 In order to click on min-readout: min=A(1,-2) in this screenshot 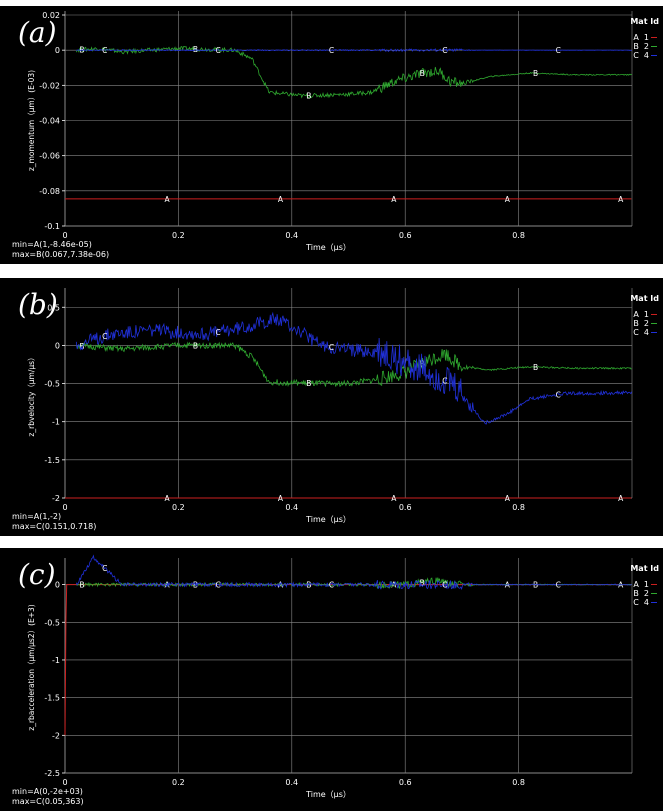, I will do `click(37, 516)`.